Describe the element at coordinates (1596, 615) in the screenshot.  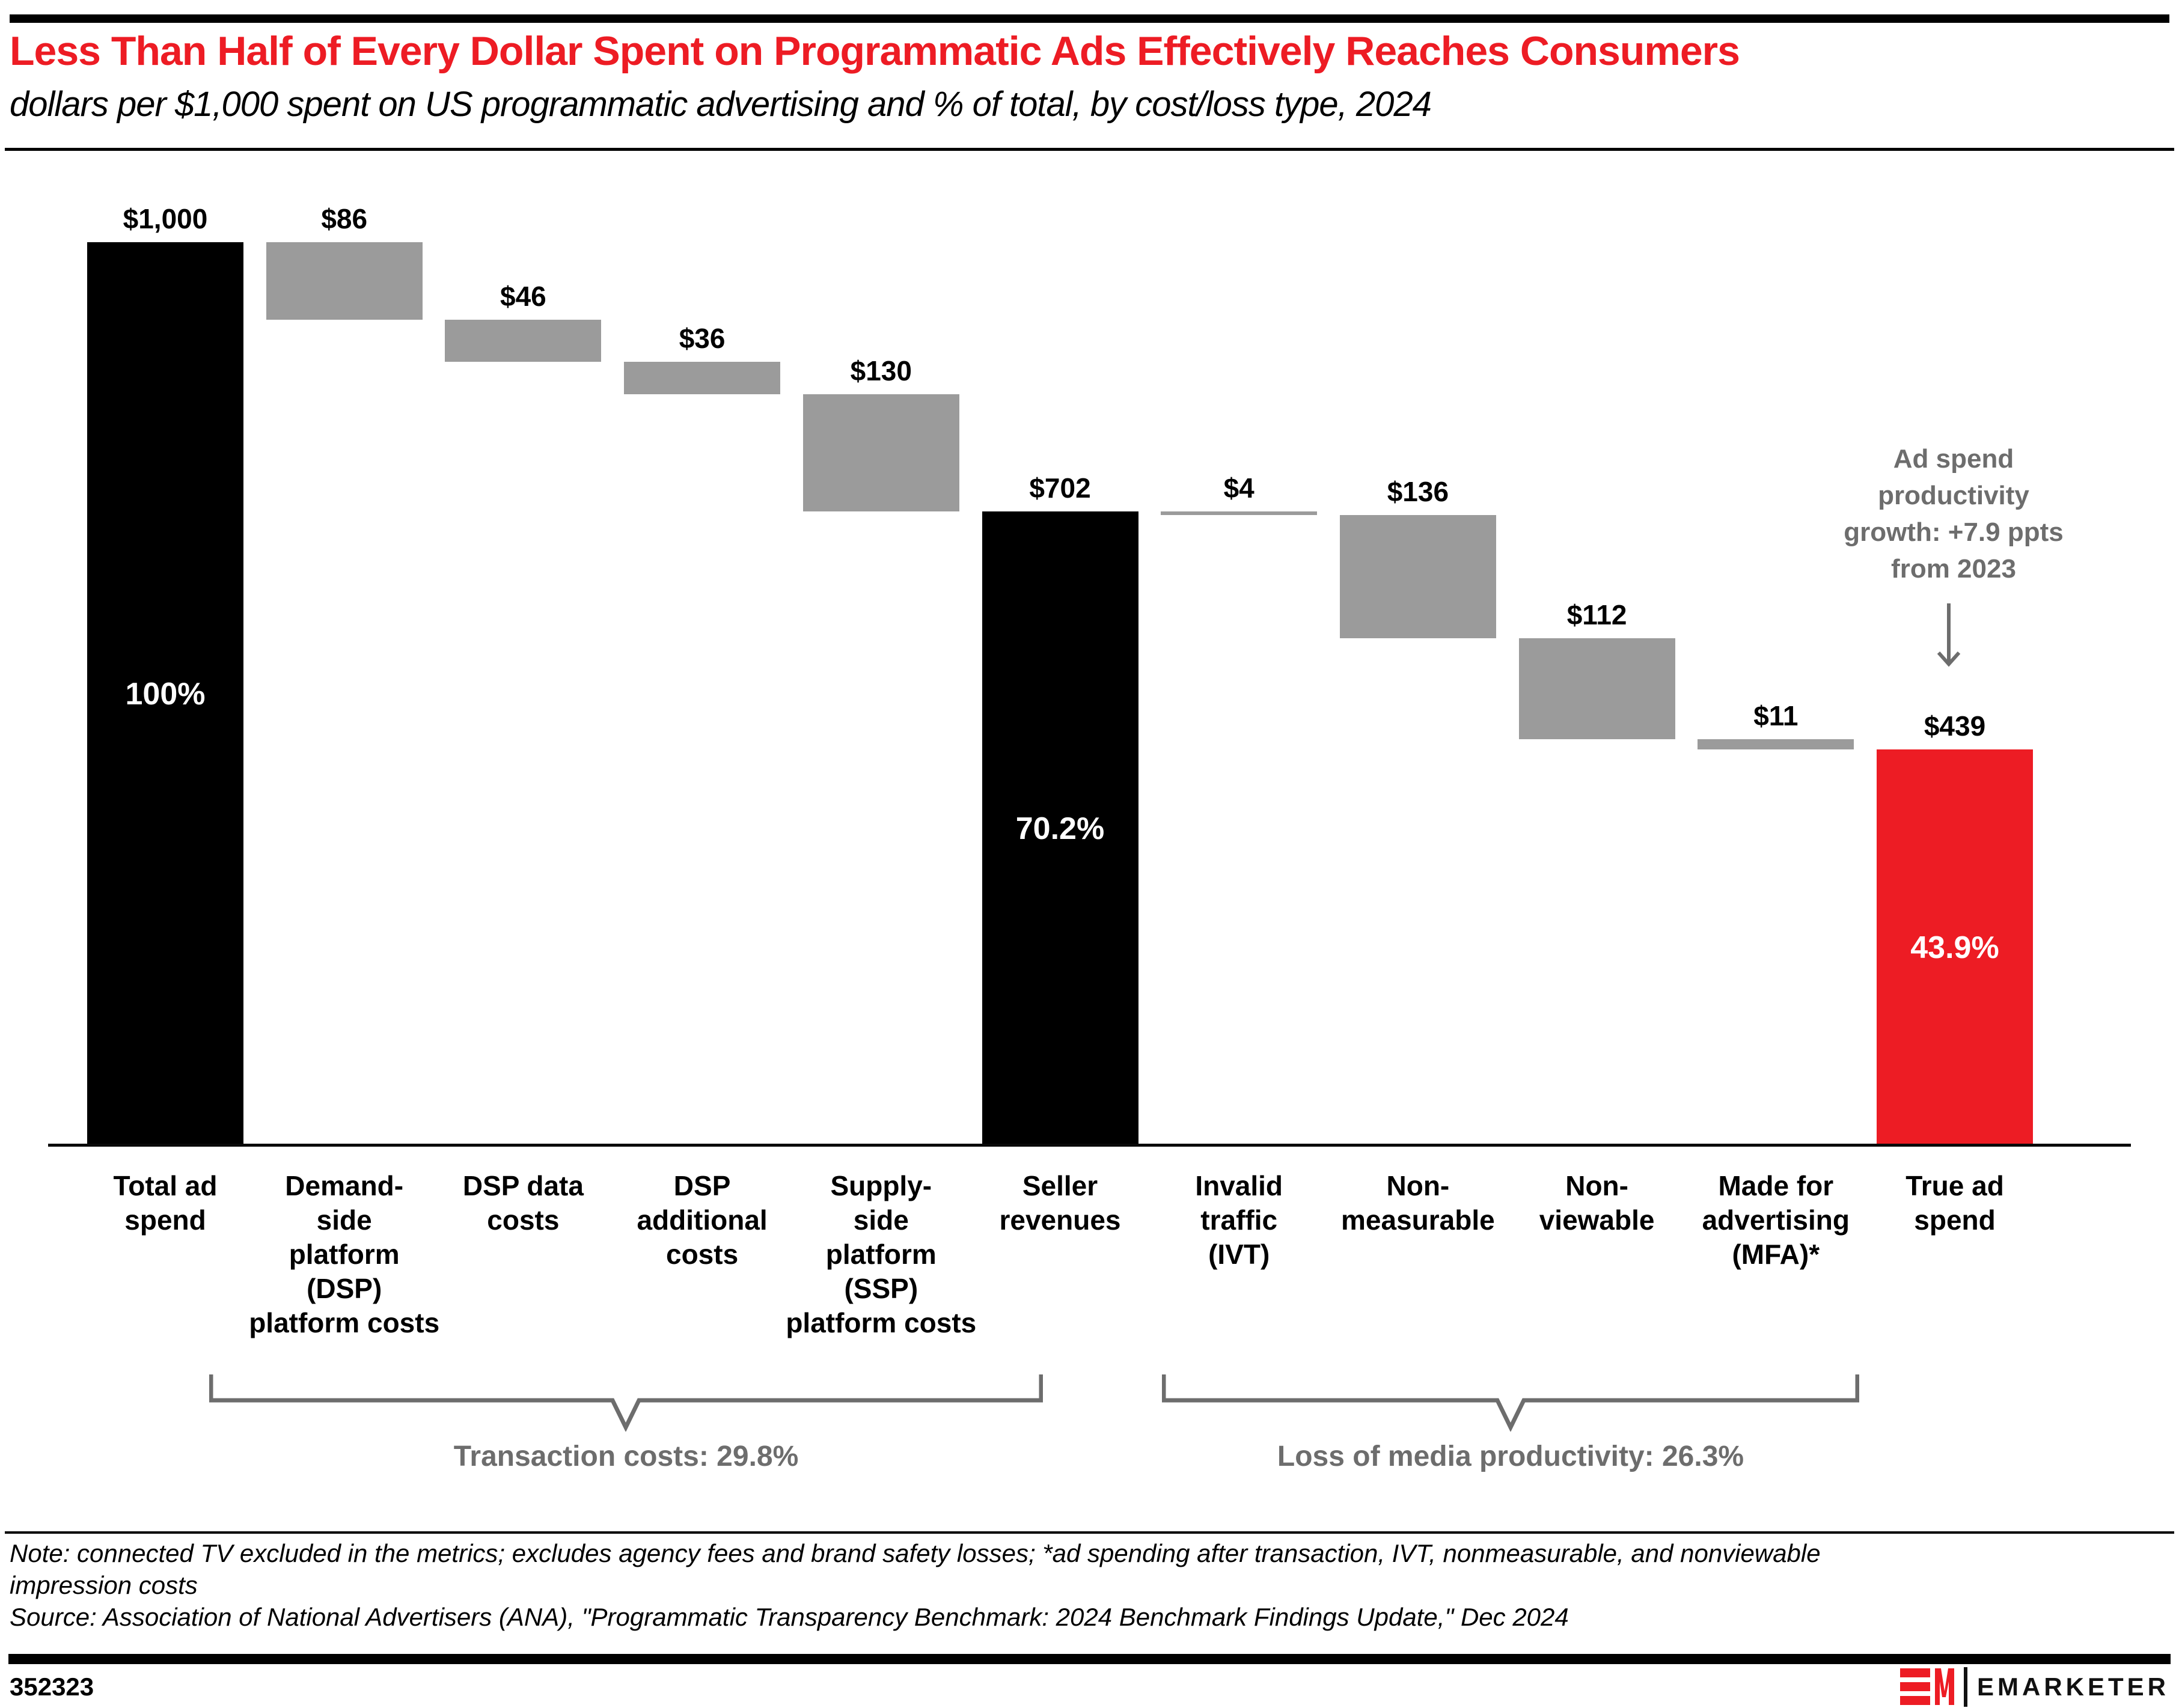
I see `value-label-non-viewable: $112` at that location.